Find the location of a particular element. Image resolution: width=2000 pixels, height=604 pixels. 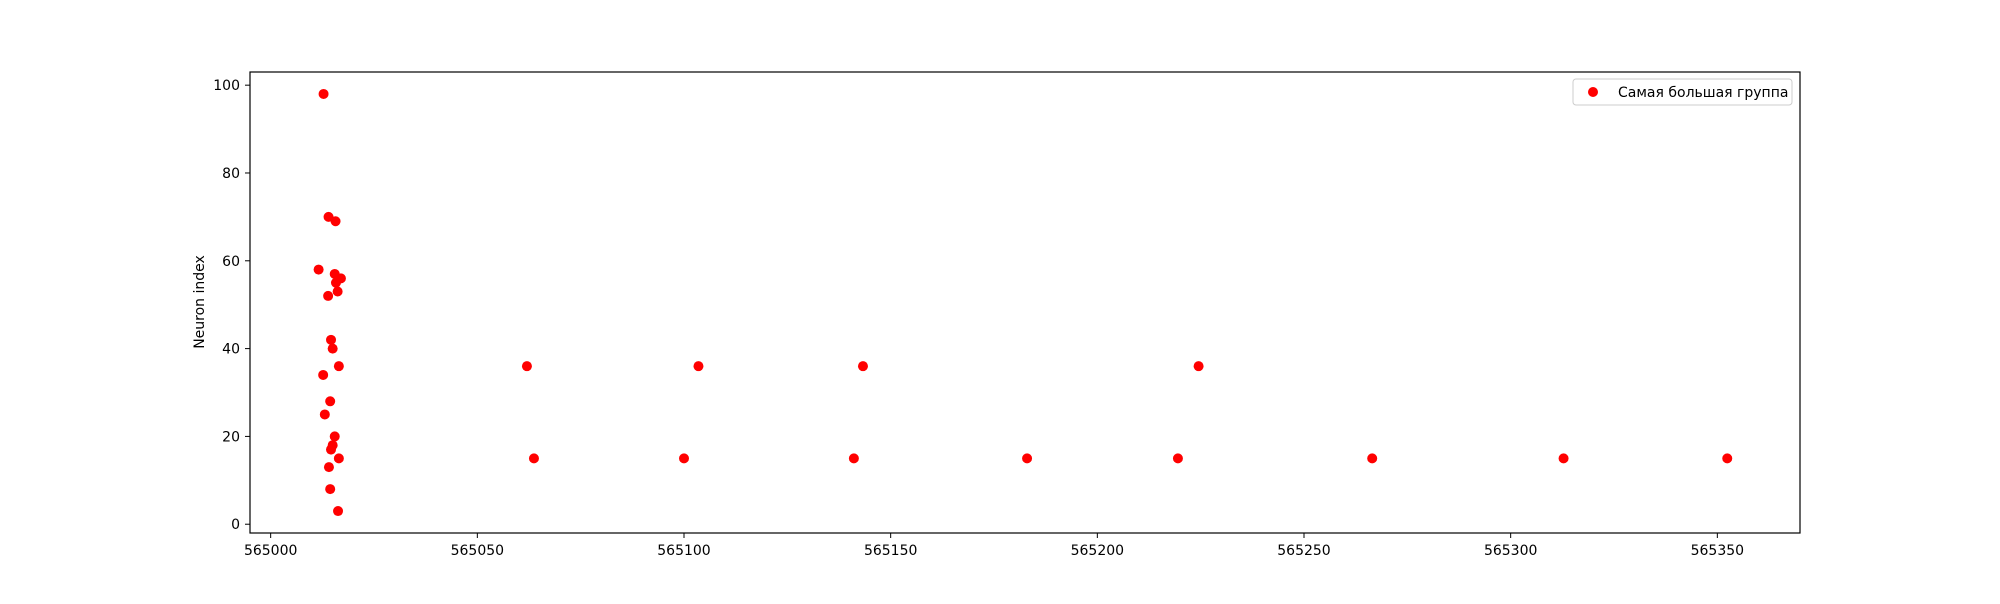

y-tick-label: 60 is located at coordinates (231, 262).